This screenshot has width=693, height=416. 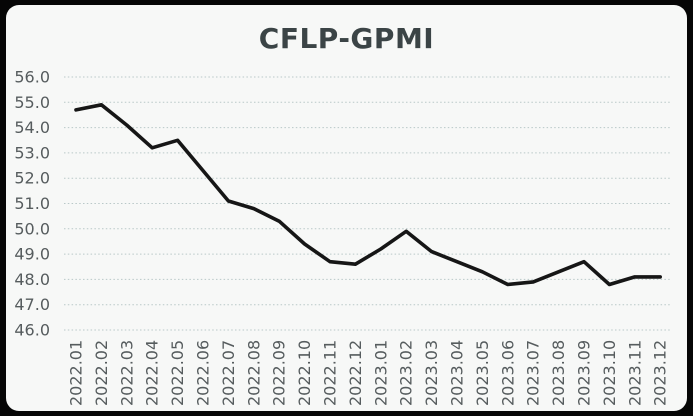 What do you see at coordinates (32, 330) in the screenshot?
I see `y-tick-label: 46.0` at bounding box center [32, 330].